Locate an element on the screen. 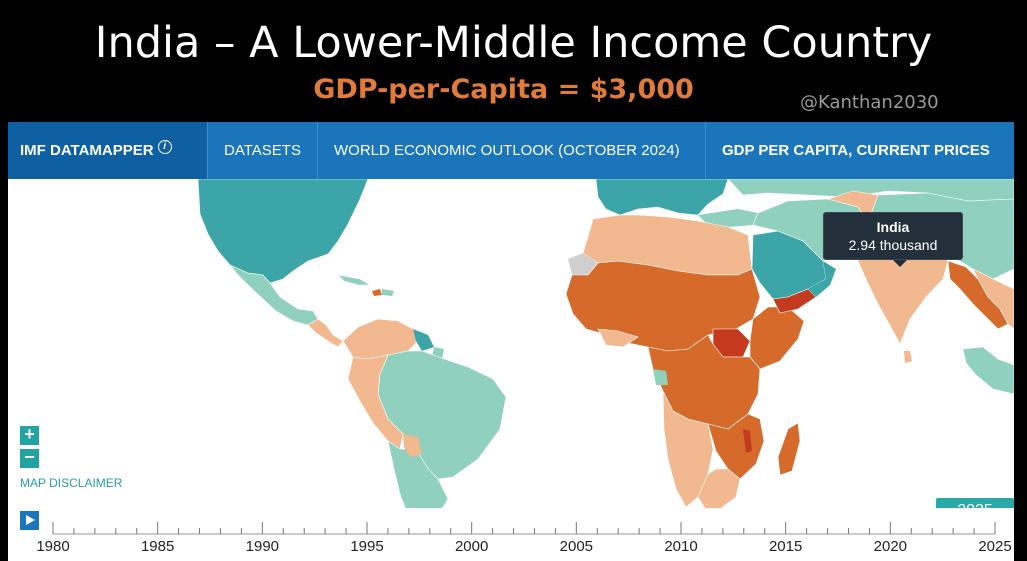  timeline-axis is located at coordinates (511, 534).